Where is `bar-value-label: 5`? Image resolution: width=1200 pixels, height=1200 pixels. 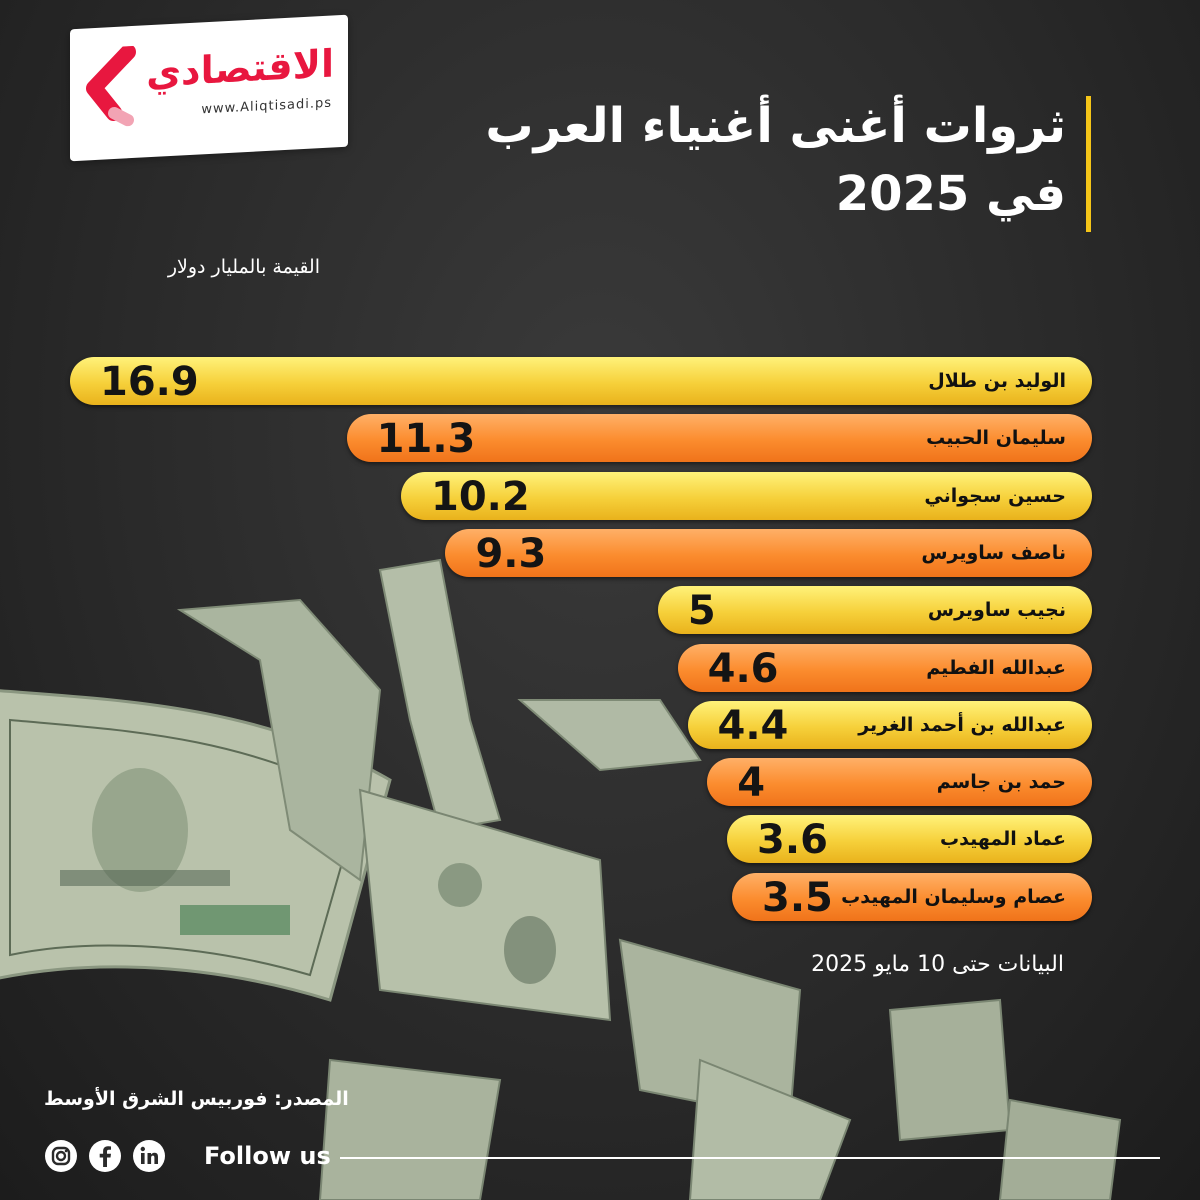 bar-value-label: 5 is located at coordinates (701, 611).